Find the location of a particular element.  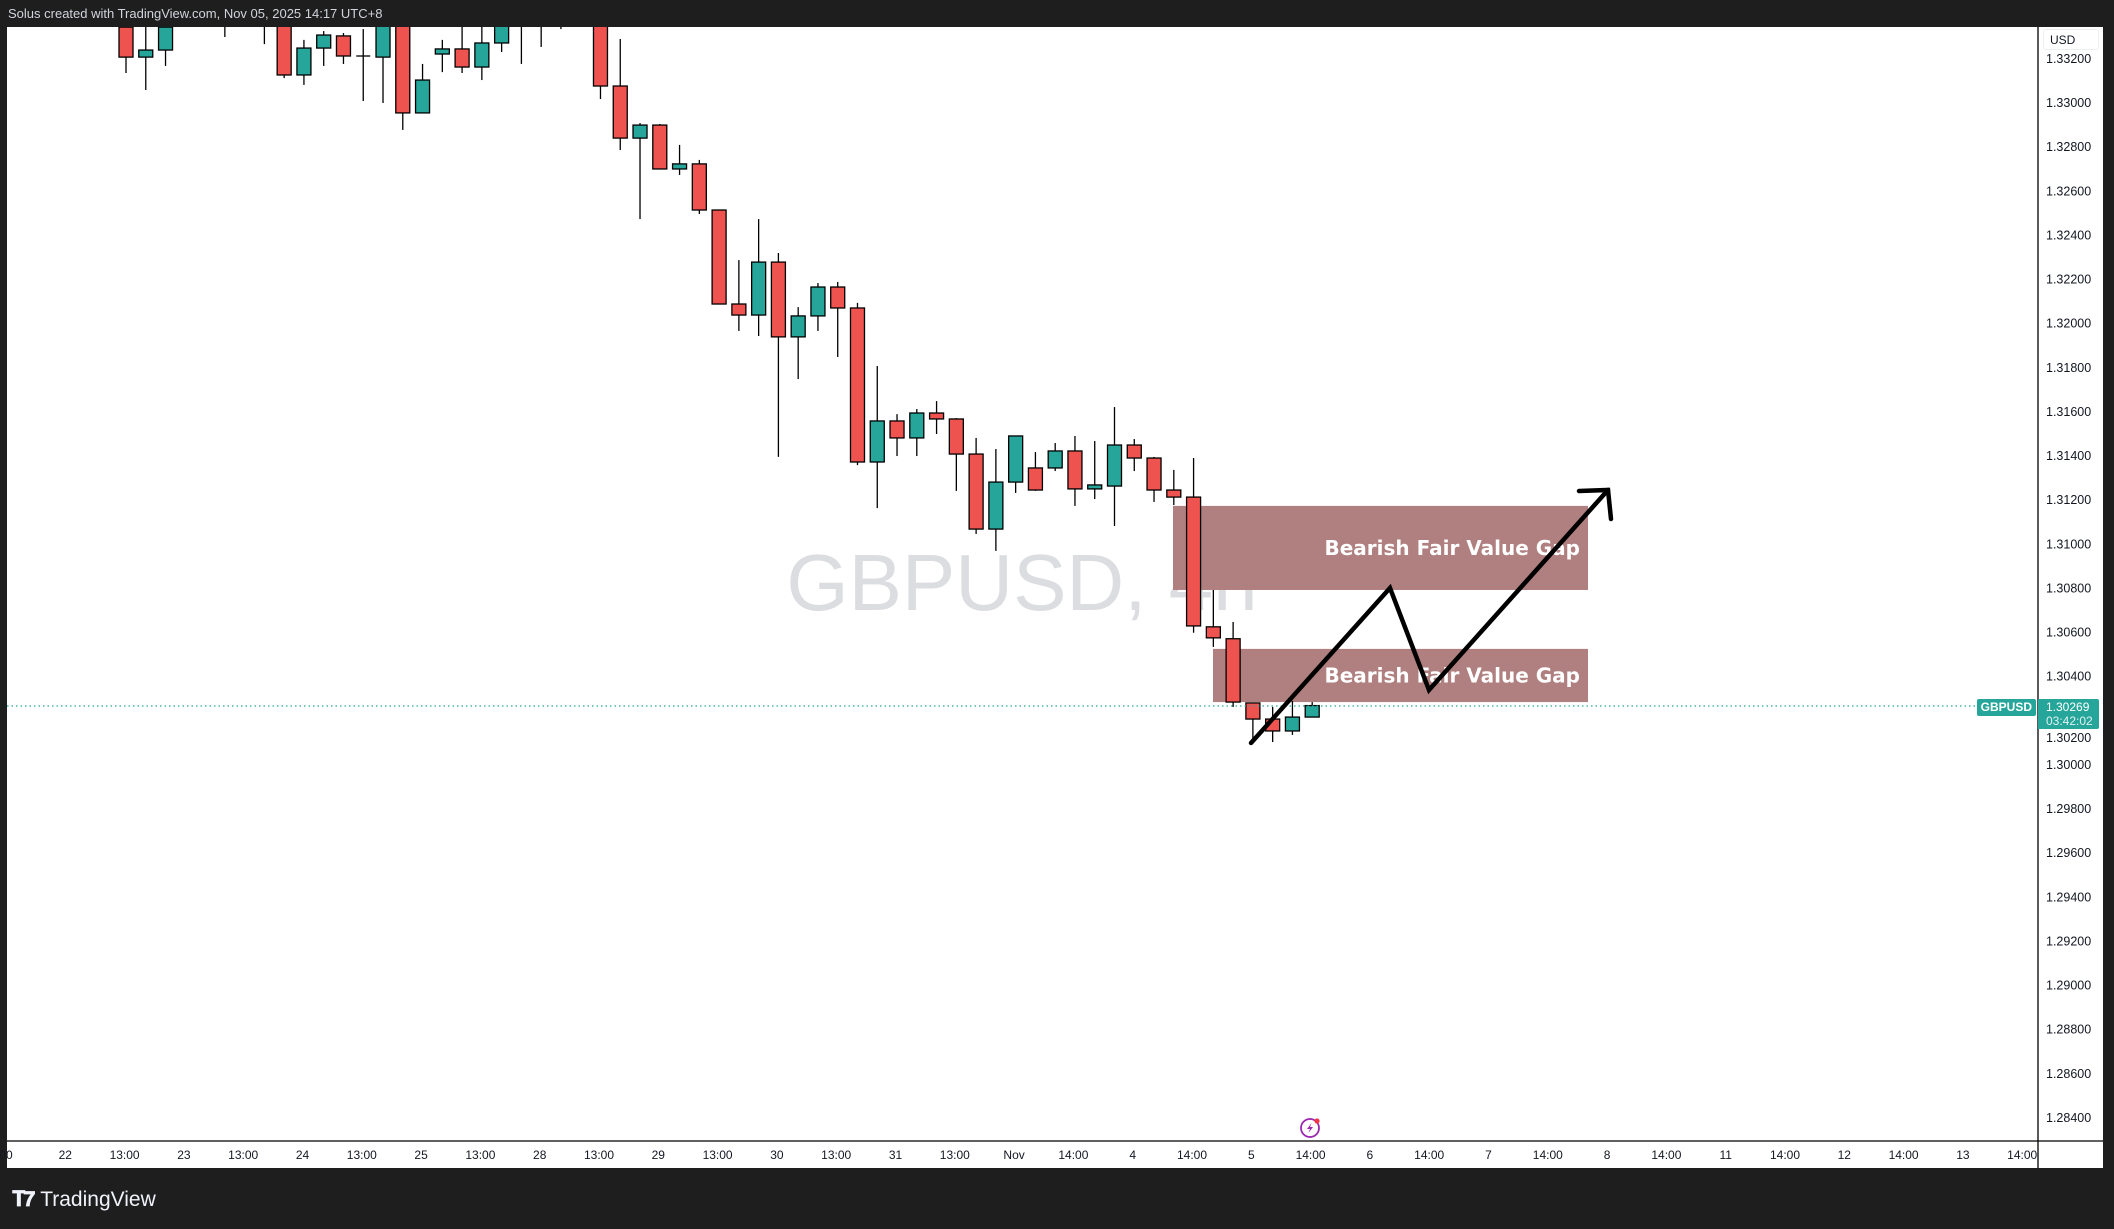

projection-path is located at coordinates (1429, 616).